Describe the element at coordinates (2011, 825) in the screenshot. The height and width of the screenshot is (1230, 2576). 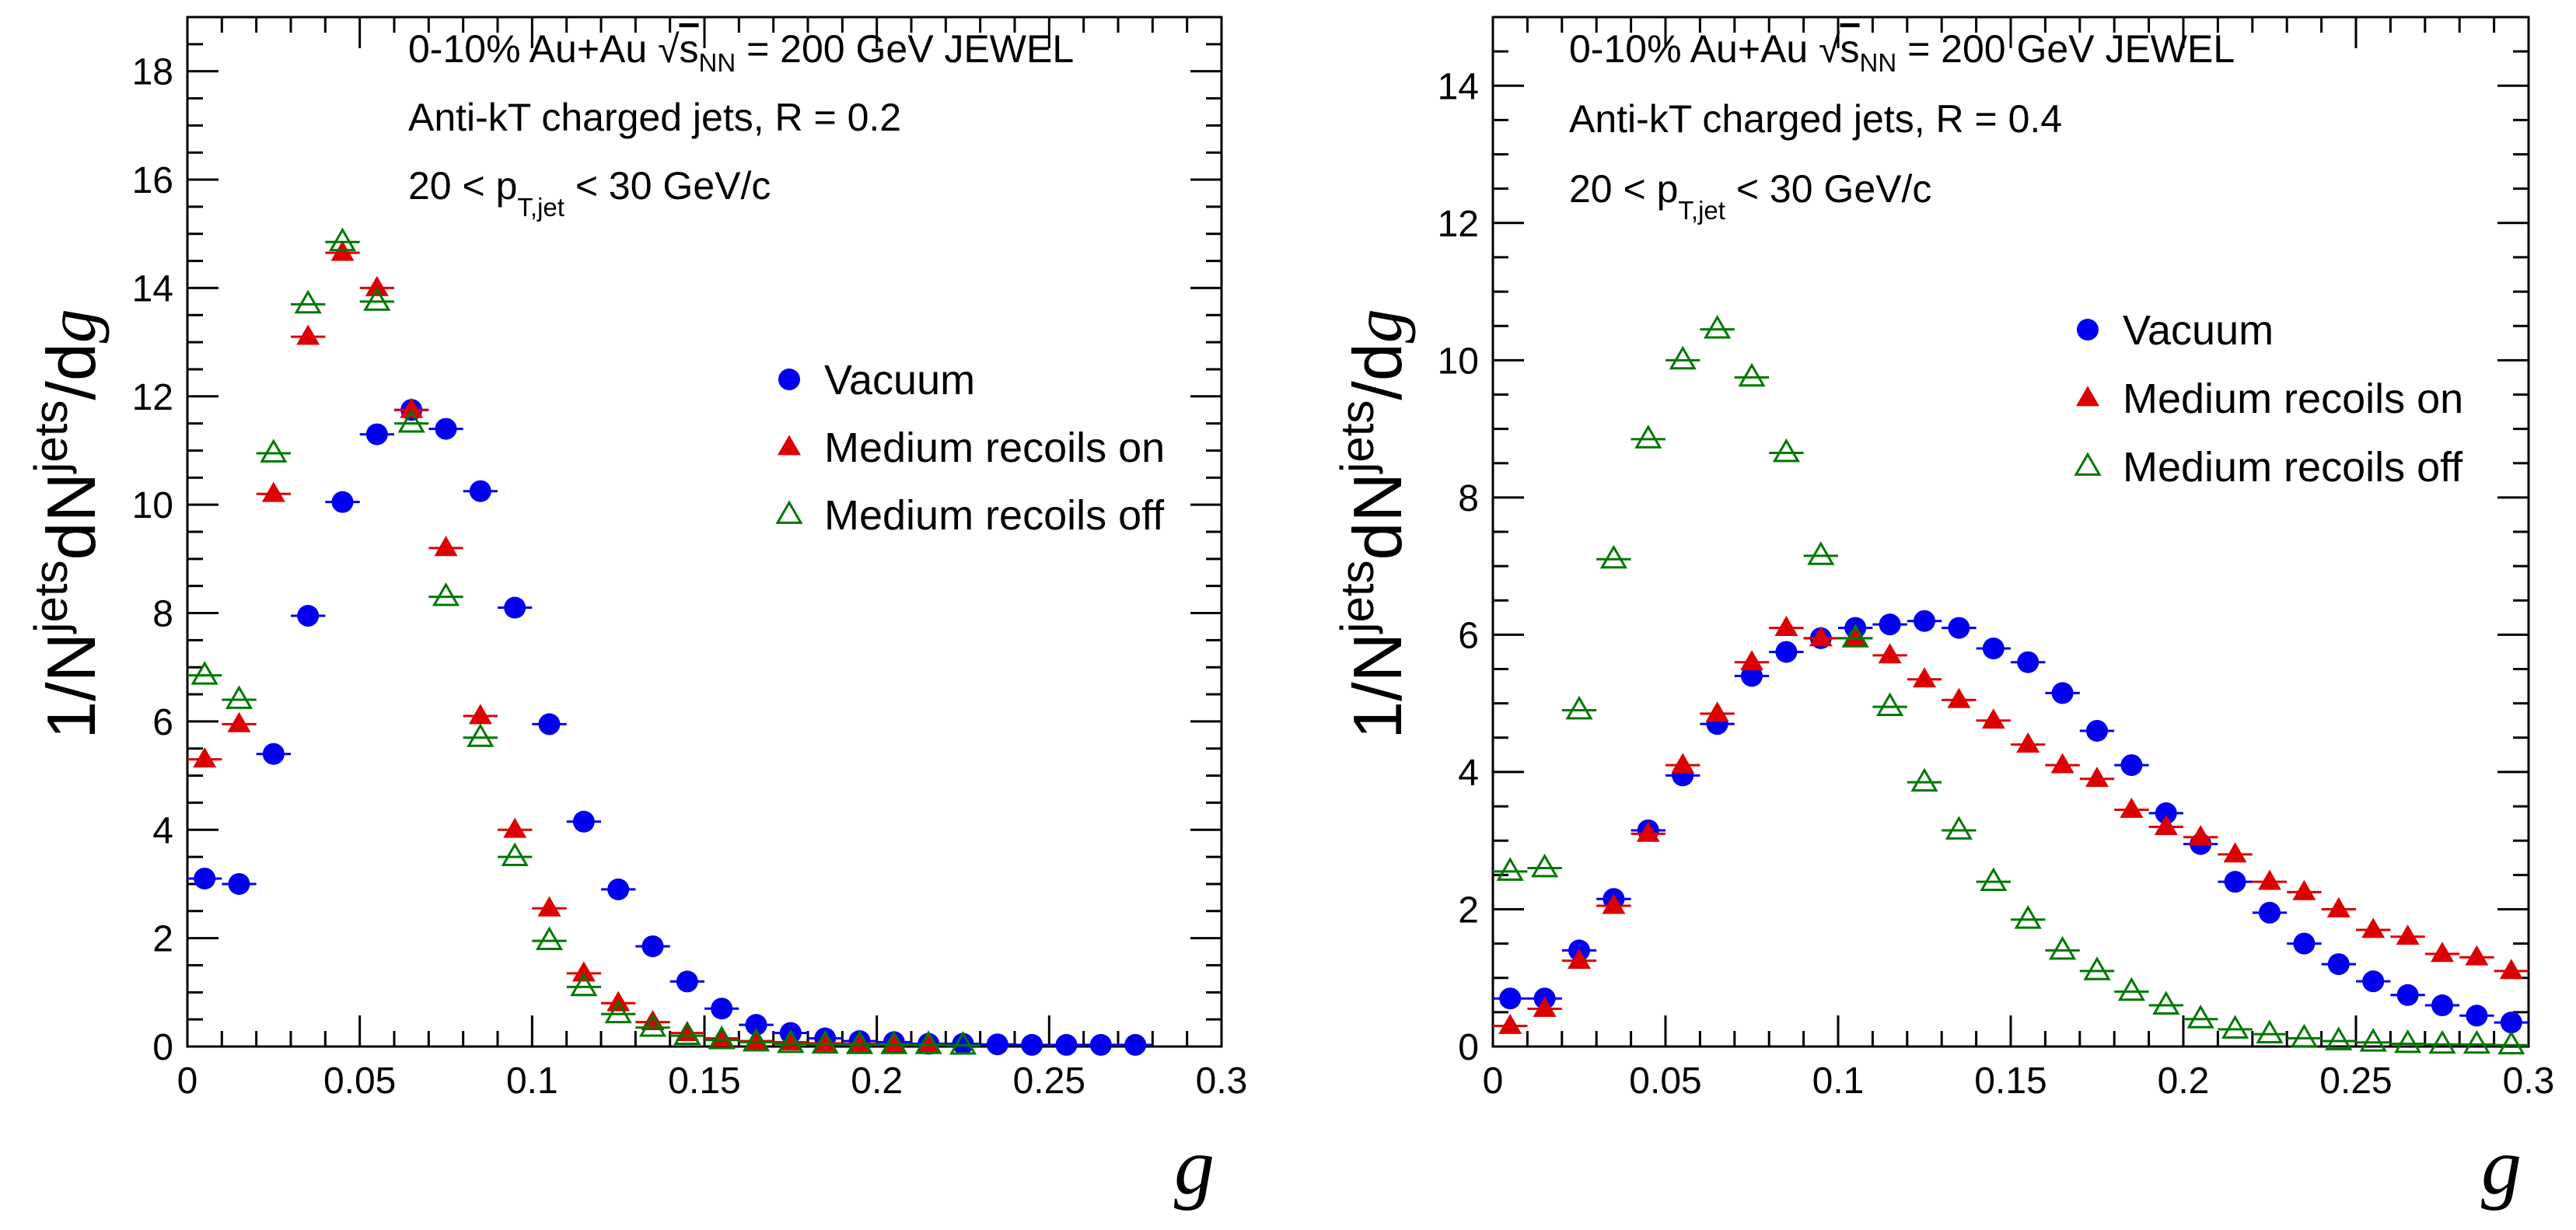
I see `series-triangle-filled` at that location.